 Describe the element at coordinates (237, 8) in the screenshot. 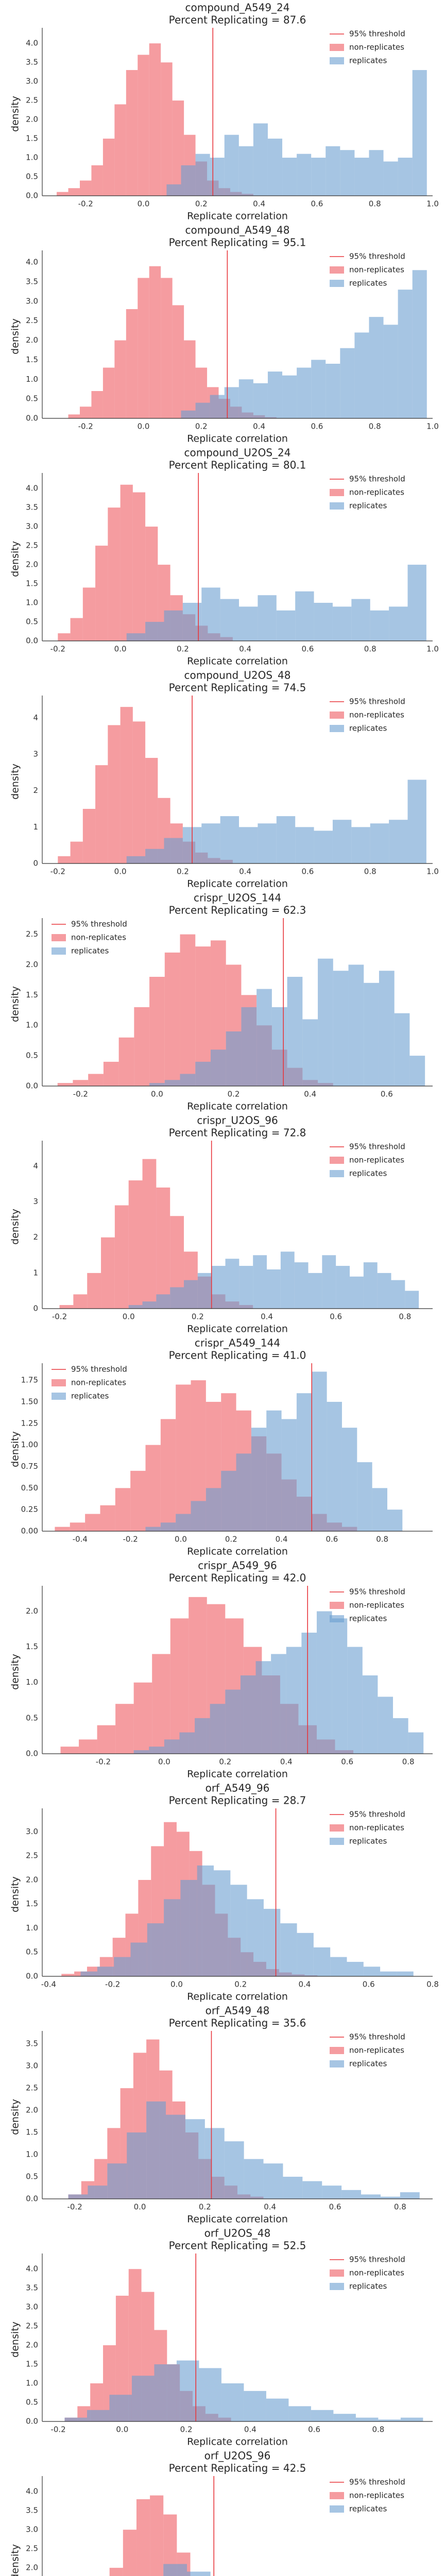

I see `chart-title: compound_A549_24` at that location.